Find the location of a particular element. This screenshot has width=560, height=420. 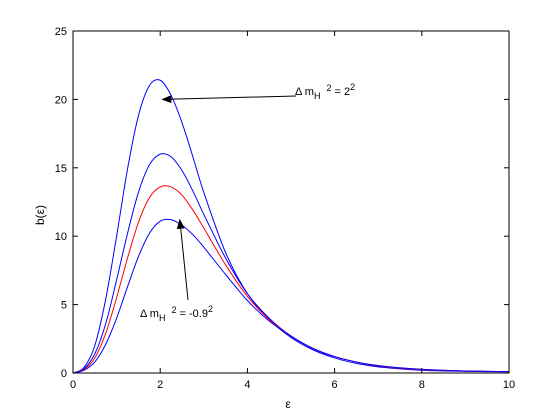

x-tick-label: 2 is located at coordinates (160, 385).